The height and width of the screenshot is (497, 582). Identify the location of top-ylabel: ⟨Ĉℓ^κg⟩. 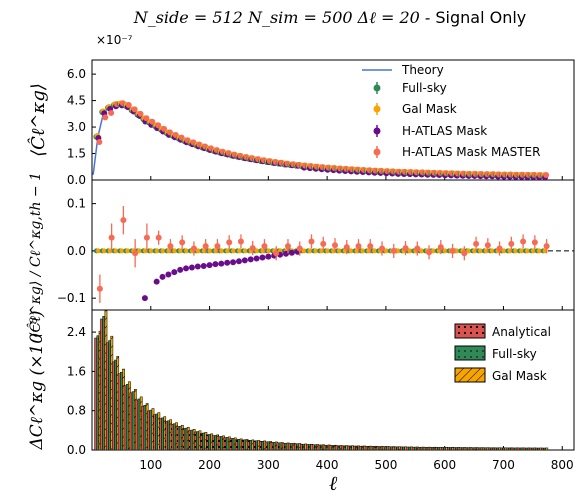
(37, 120).